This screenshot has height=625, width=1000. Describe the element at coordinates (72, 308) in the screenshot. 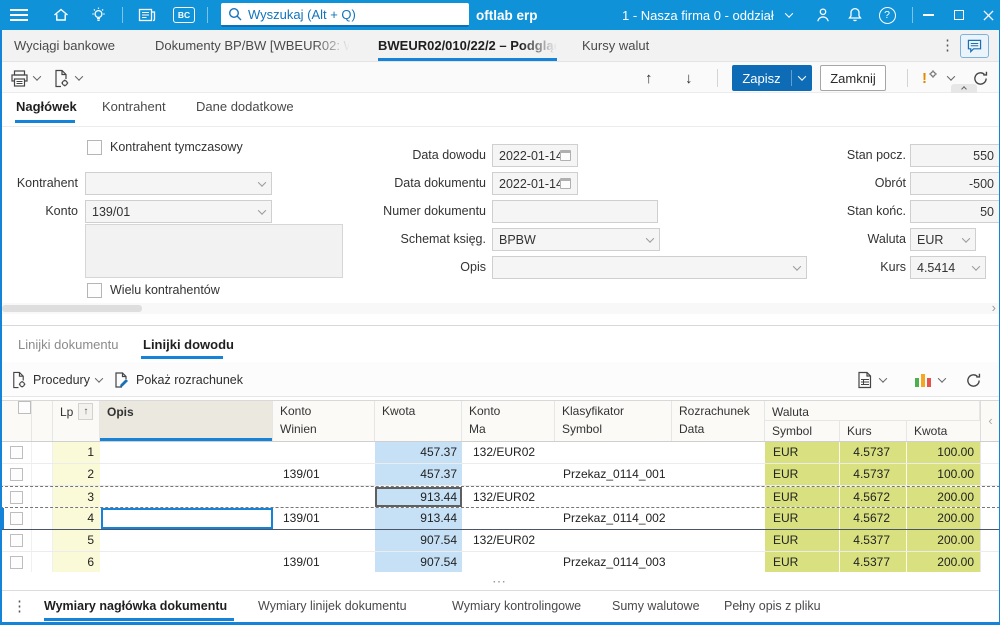

I see `scrollbar-thumb` at that location.